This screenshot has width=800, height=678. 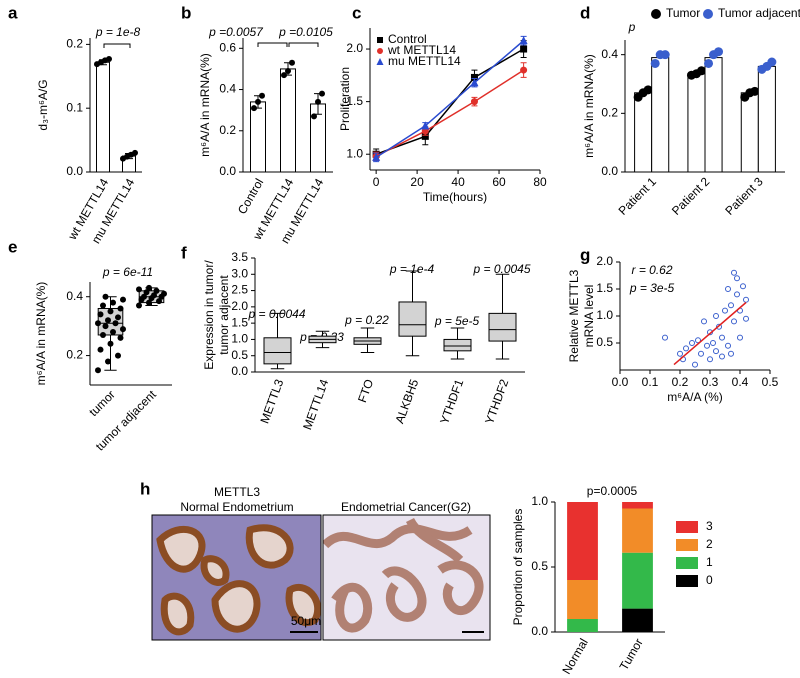 I want to click on annotation: p = 0.0044, so click(x=276, y=314).